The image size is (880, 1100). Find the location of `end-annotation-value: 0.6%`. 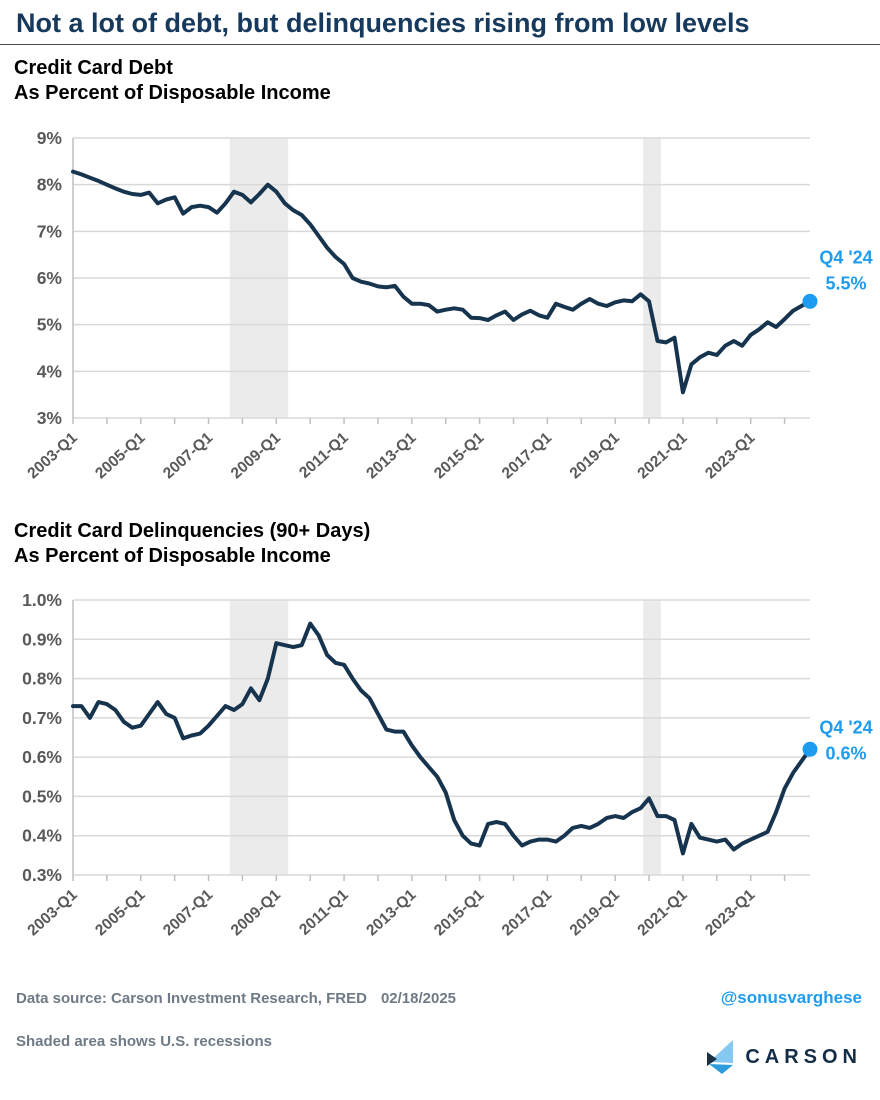

end-annotation-value: 0.6% is located at coordinates (845, 753).